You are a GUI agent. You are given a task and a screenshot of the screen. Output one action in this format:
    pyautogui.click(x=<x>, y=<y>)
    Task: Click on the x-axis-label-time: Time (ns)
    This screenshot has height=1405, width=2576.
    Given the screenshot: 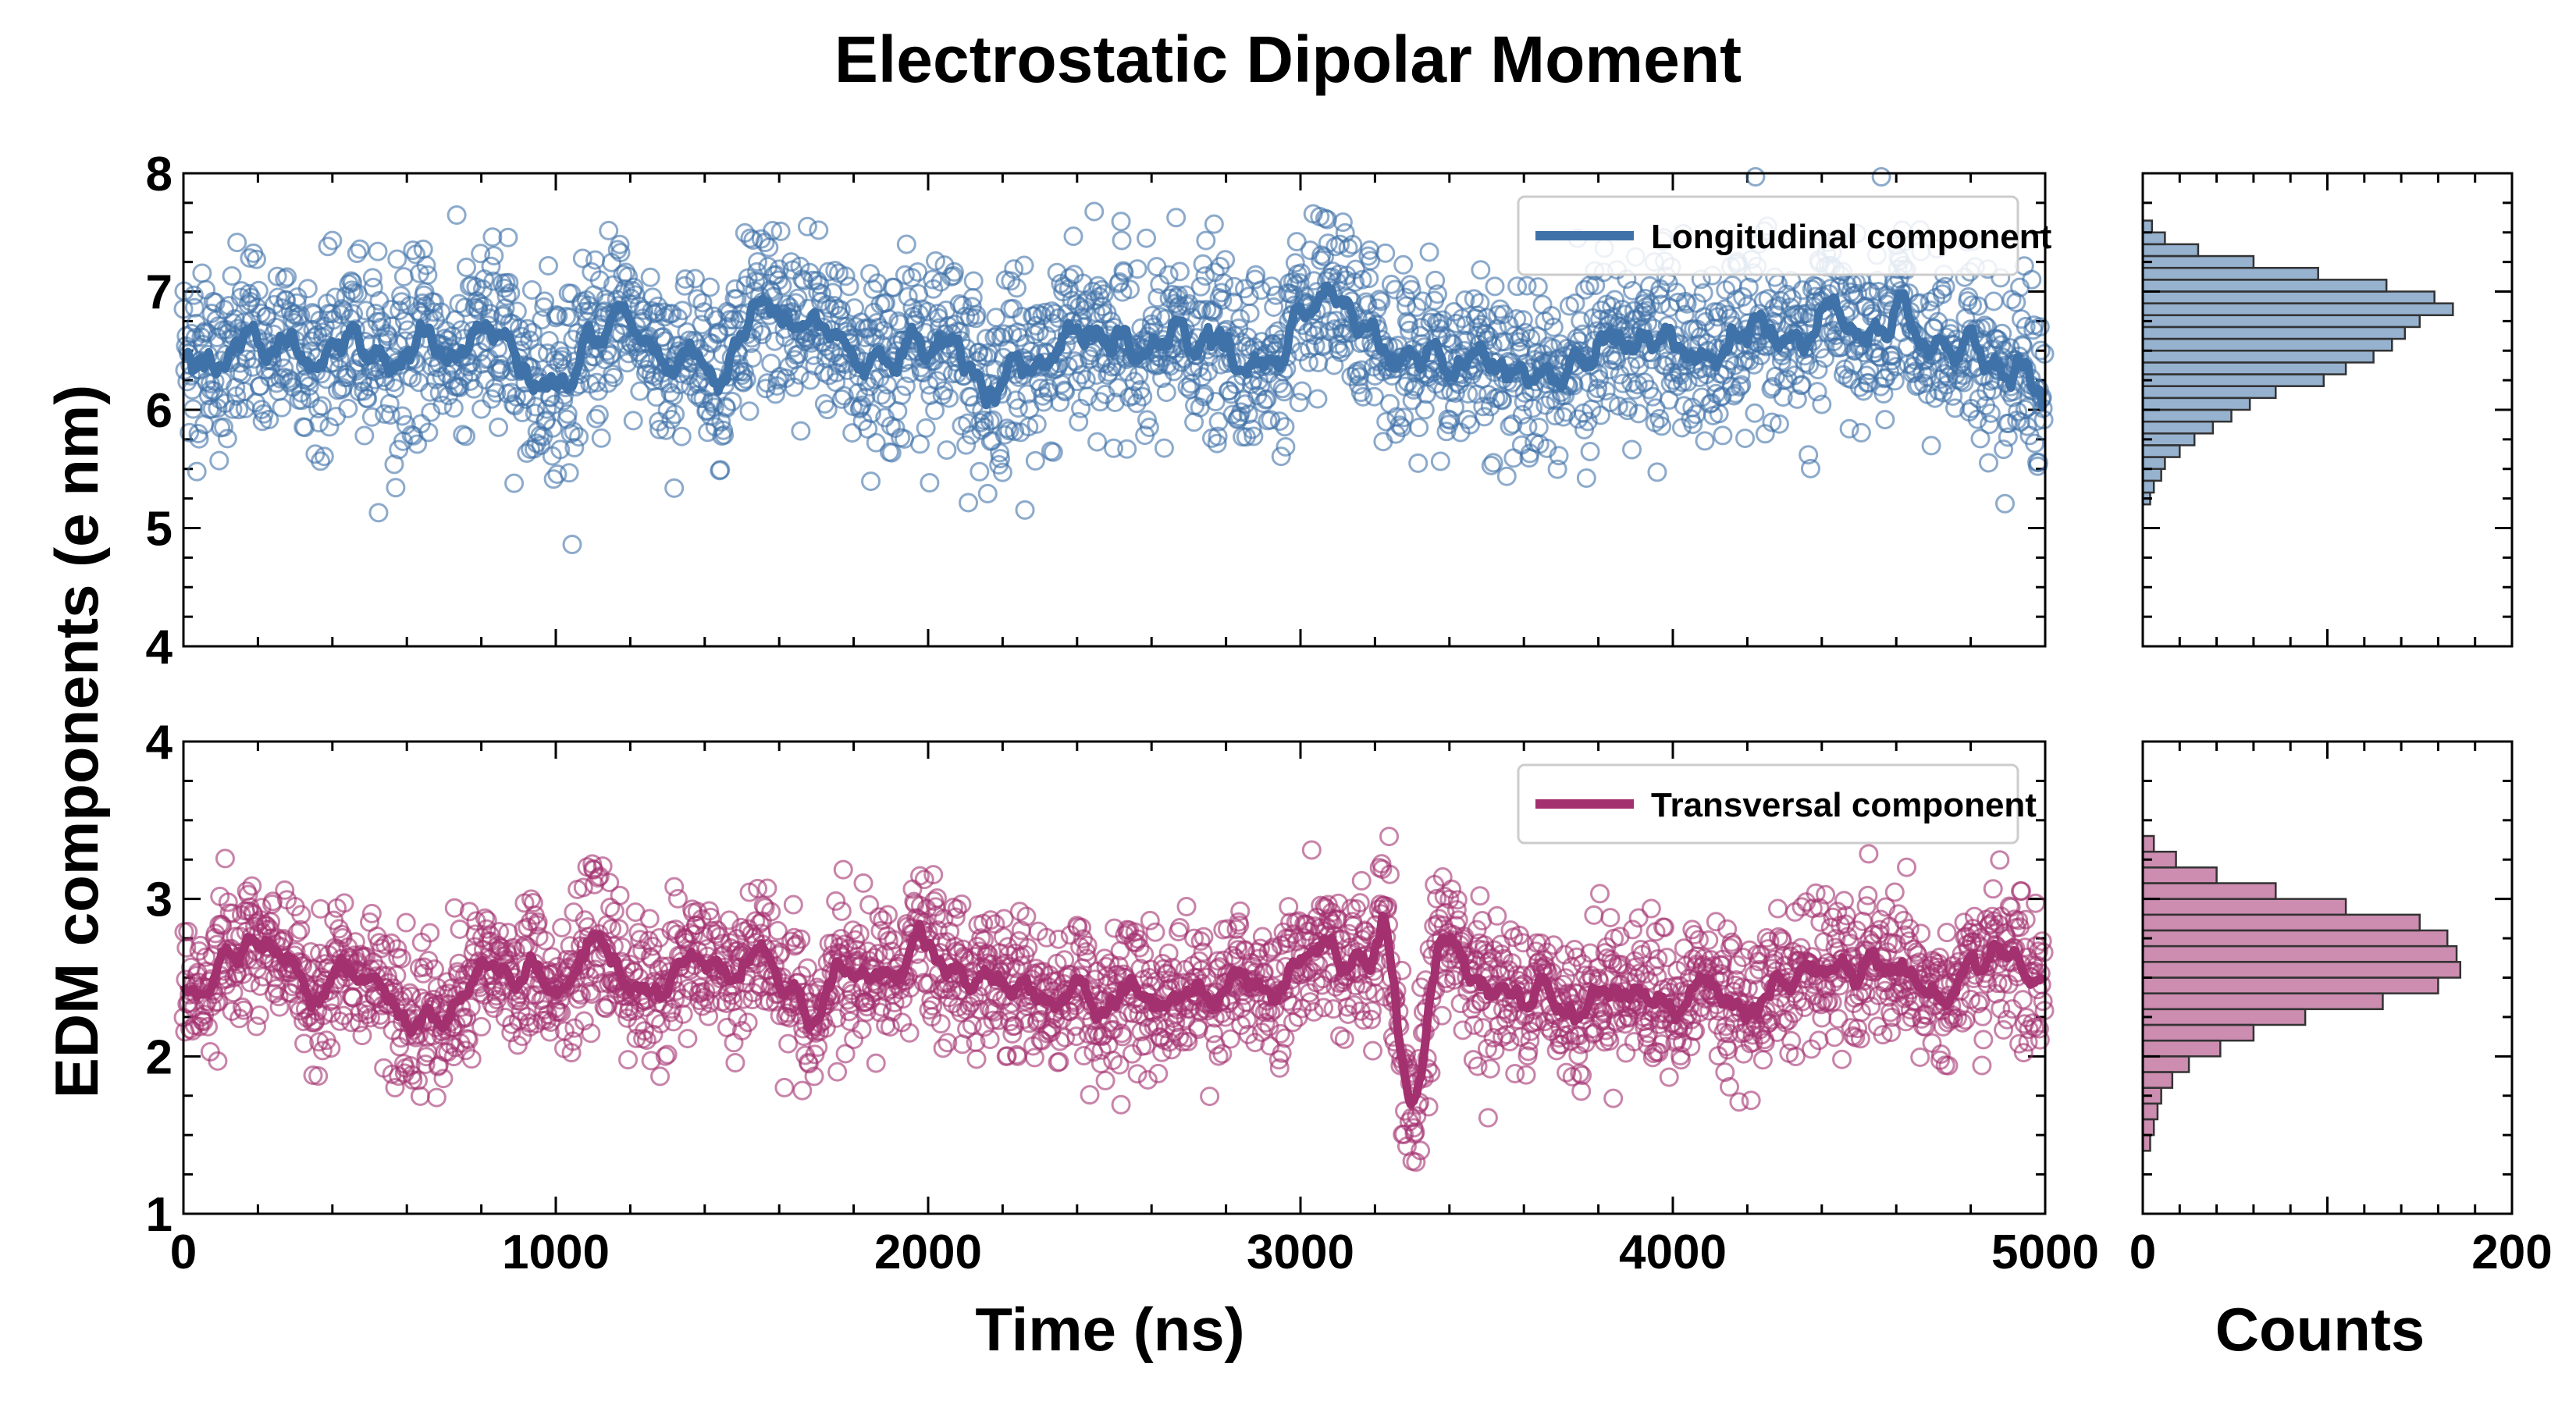 What is the action you would take?
    pyautogui.click(x=1109, y=1329)
    